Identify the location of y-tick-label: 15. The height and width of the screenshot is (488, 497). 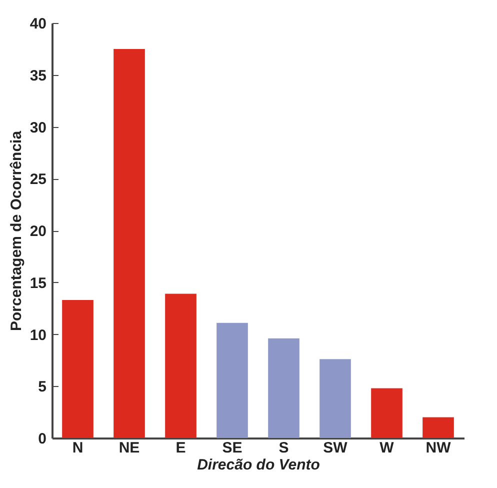
(38, 283).